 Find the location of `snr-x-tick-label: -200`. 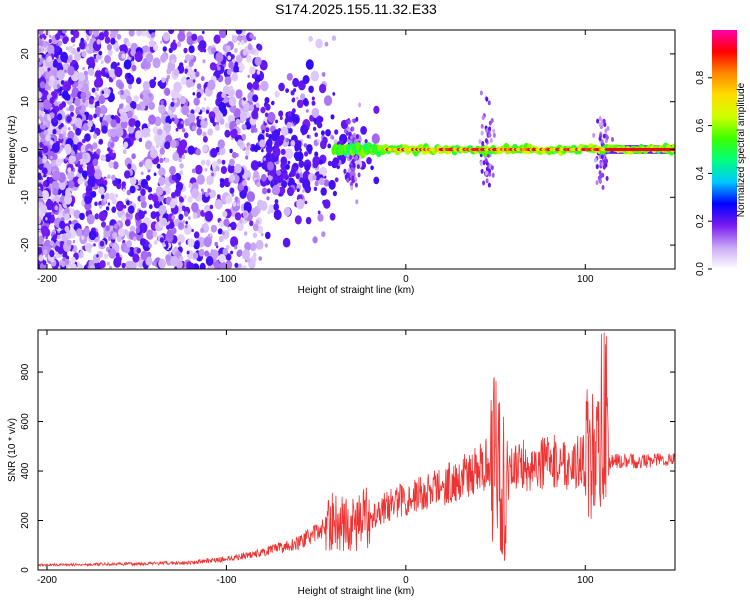

snr-x-tick-label: -200 is located at coordinates (47, 580).